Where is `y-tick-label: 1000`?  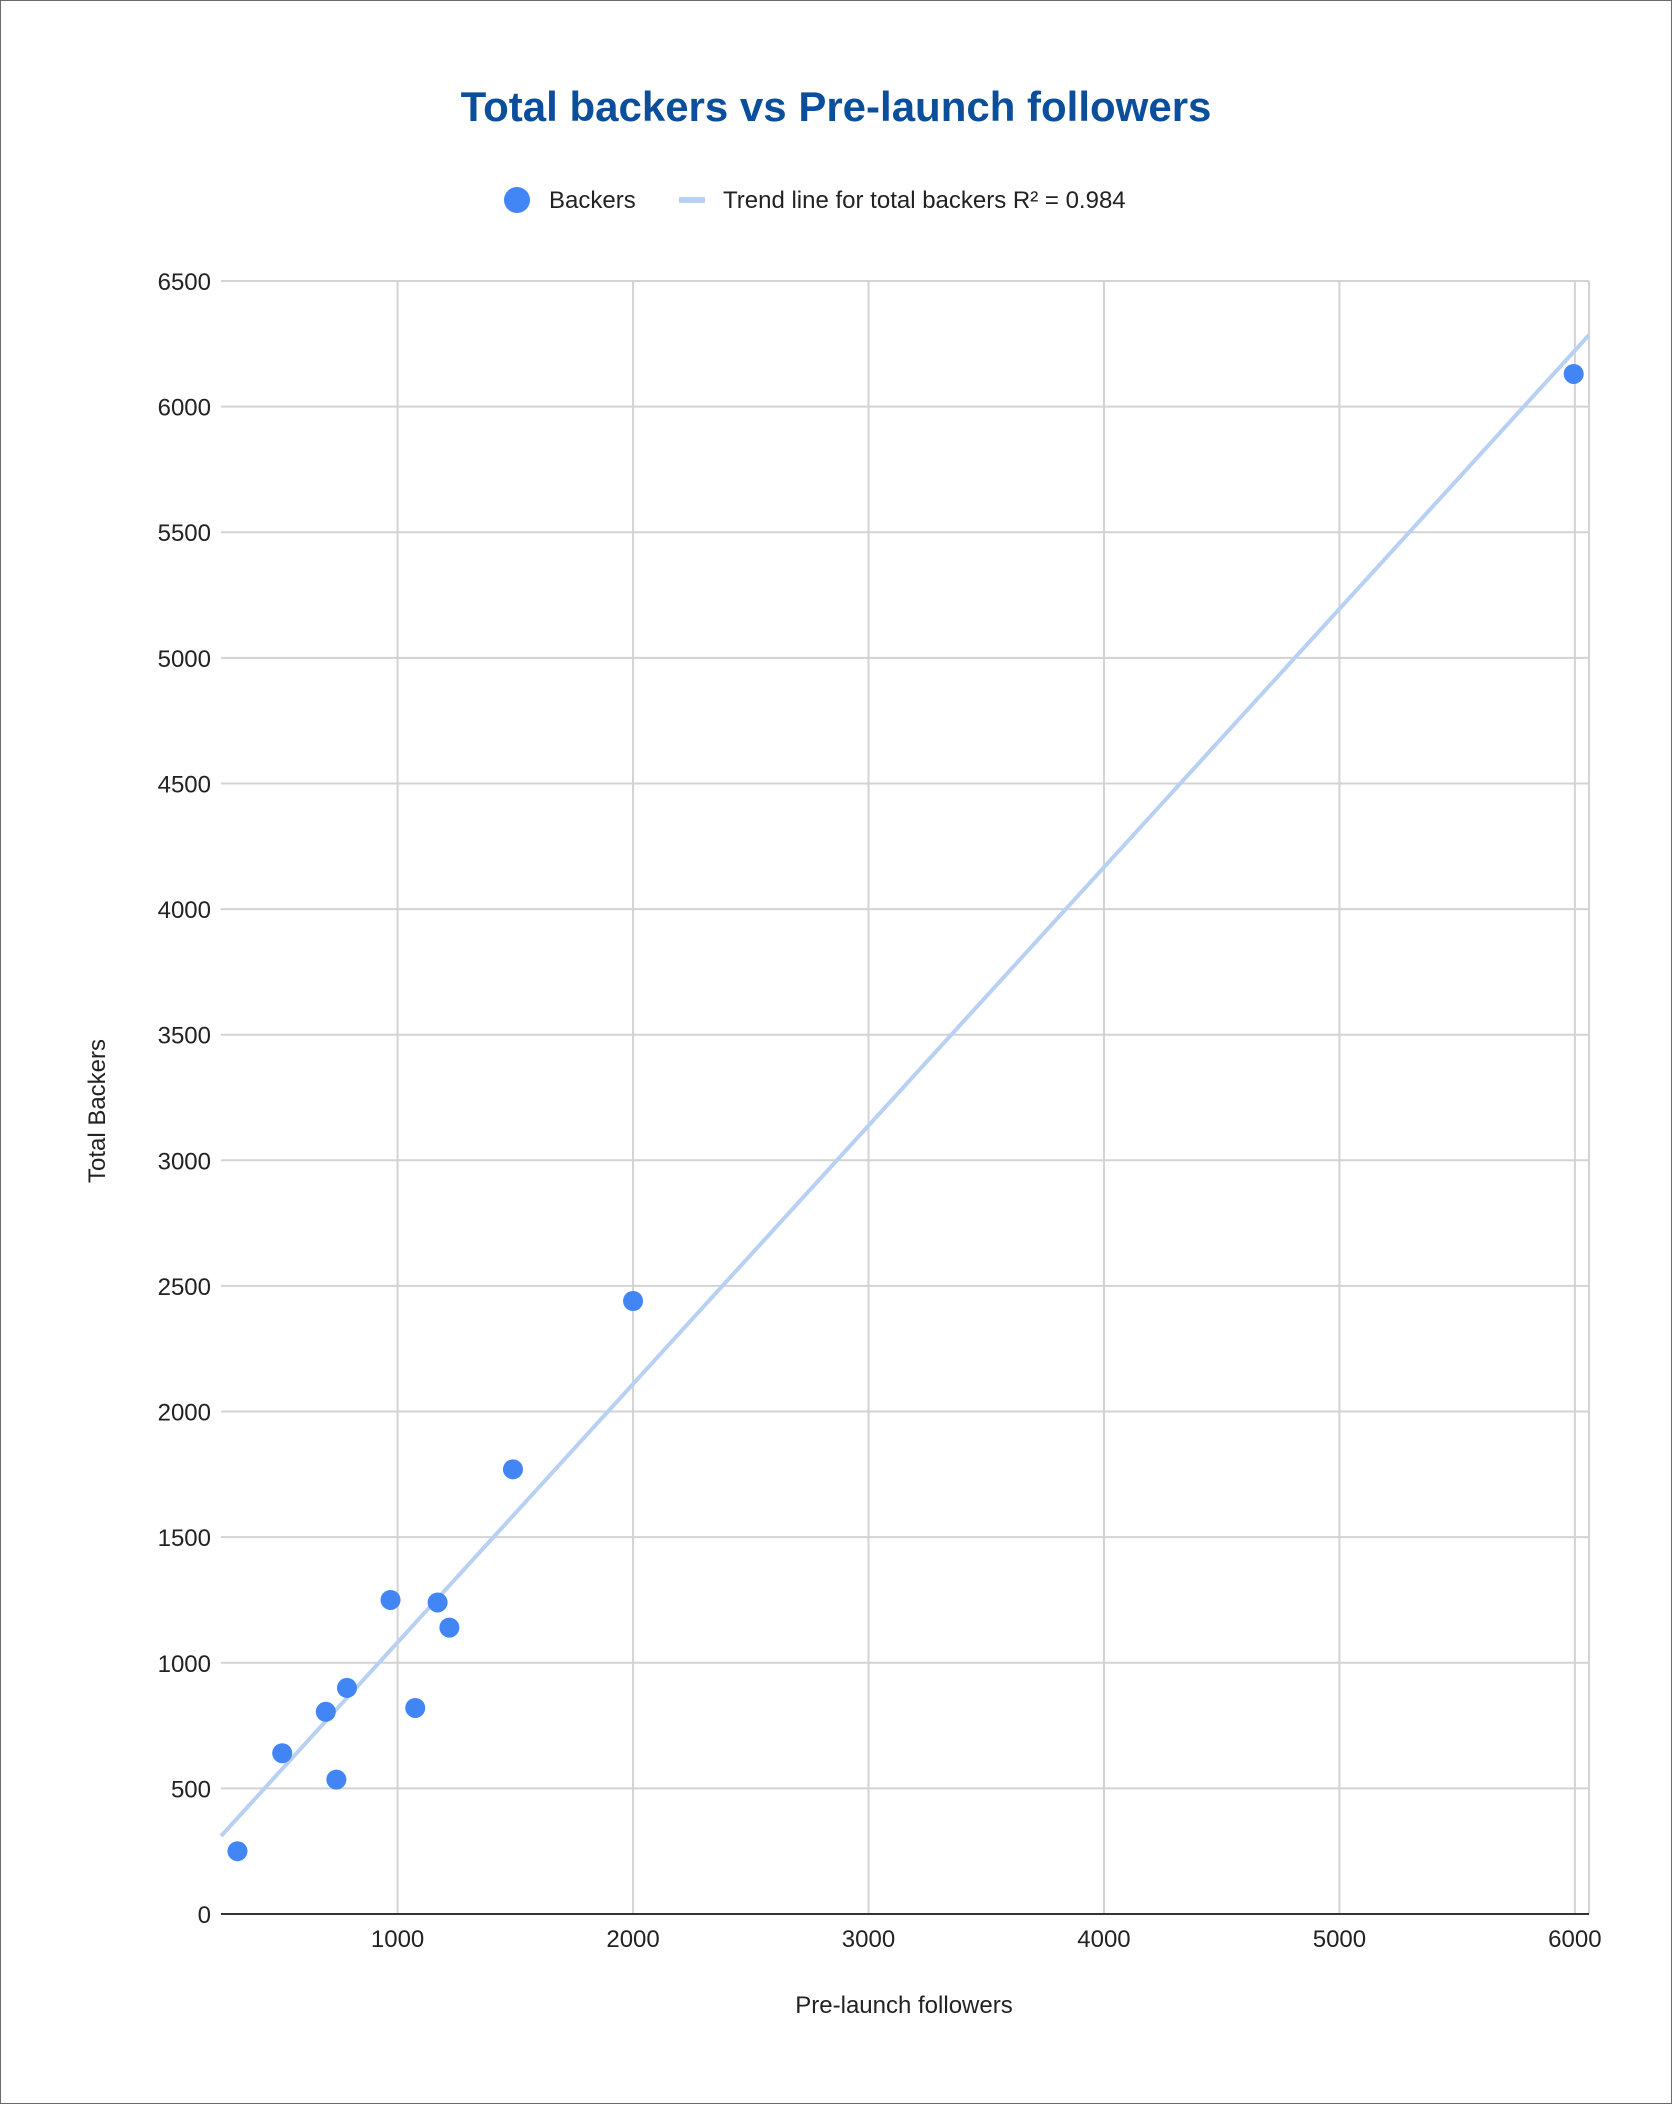
y-tick-label: 1000 is located at coordinates (184, 1664).